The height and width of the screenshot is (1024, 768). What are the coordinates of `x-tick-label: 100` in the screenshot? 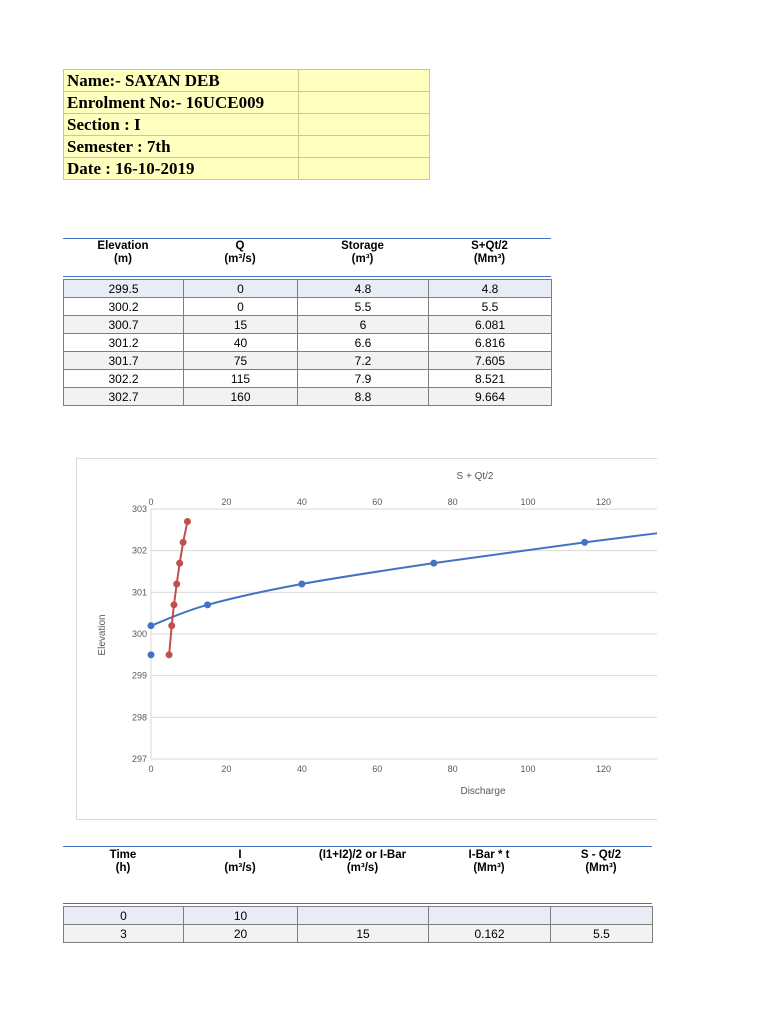 It's located at (528, 769).